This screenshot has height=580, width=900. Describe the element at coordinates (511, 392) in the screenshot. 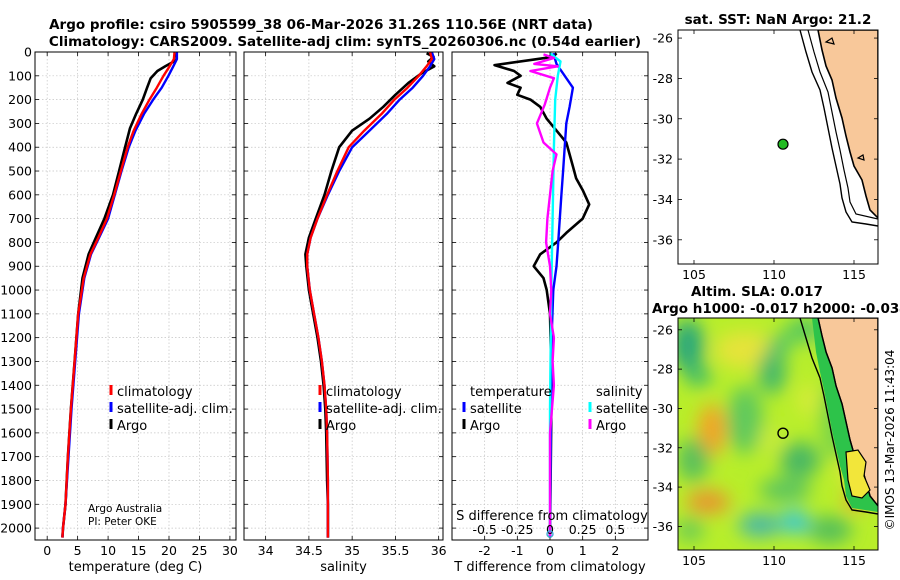

I see `legend-header-temperature: temperature` at that location.